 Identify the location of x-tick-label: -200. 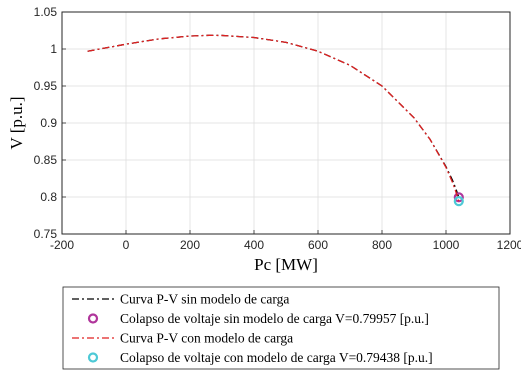
(62, 245).